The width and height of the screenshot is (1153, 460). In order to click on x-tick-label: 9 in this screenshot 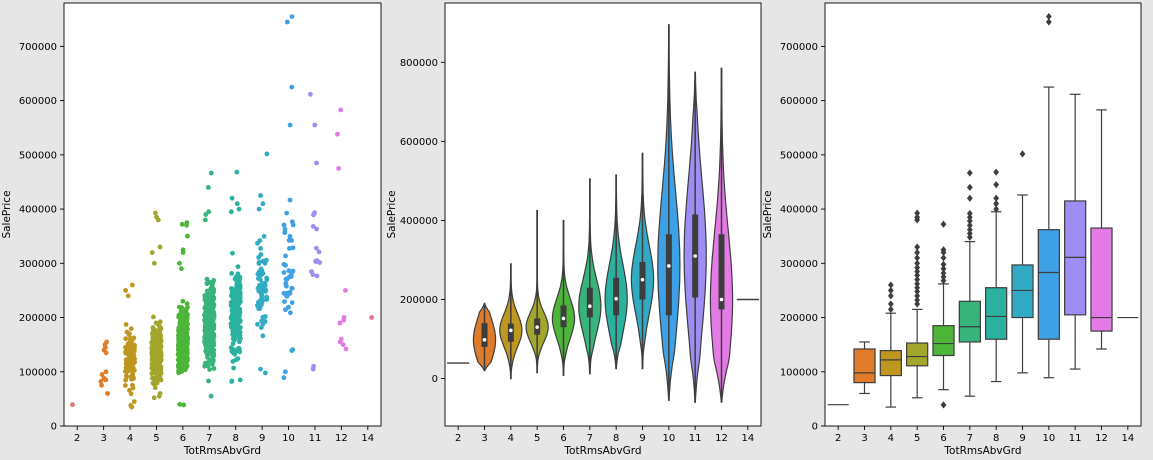, I will do `click(262, 438)`.